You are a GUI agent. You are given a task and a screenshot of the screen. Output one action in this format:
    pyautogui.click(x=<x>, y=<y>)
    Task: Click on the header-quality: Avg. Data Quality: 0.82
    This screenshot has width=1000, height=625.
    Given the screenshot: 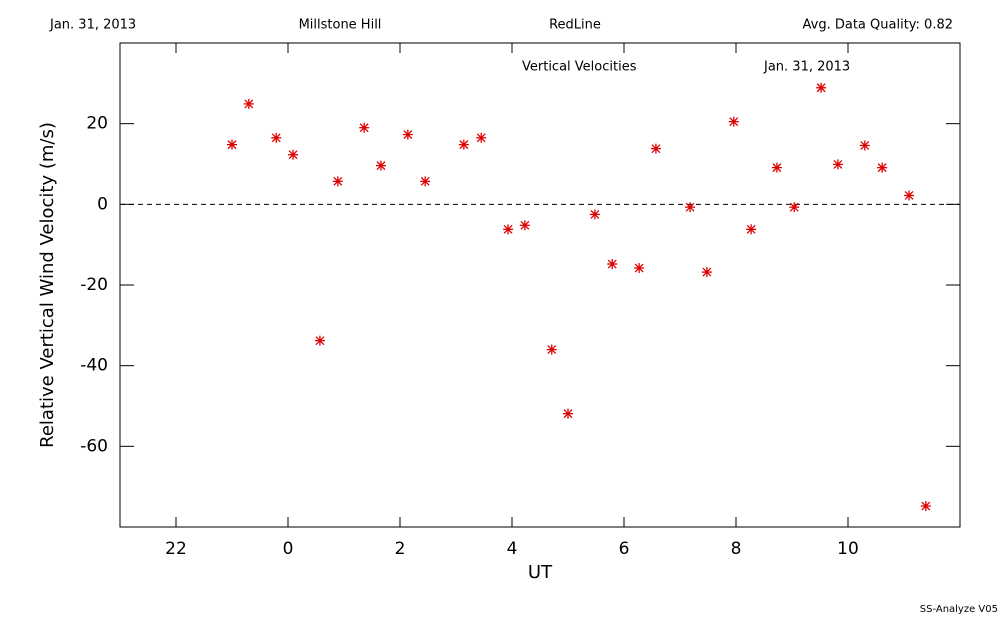 What is the action you would take?
    pyautogui.click(x=878, y=25)
    